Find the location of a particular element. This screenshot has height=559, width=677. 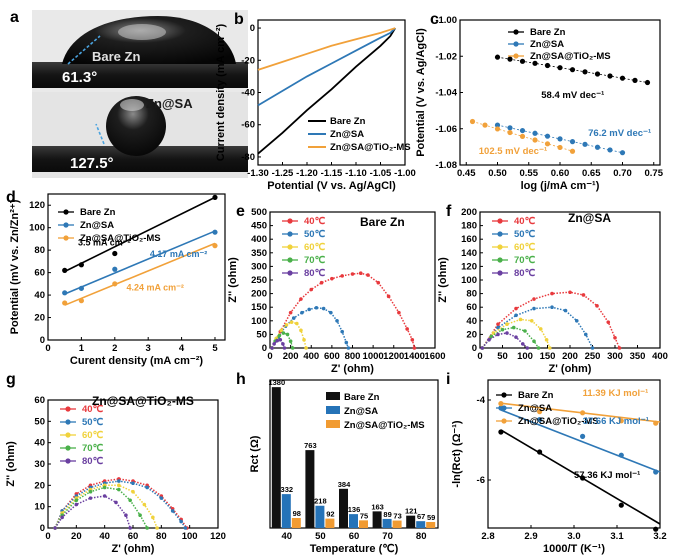

legend-label: 70℃ is located at coordinates (93, 448).